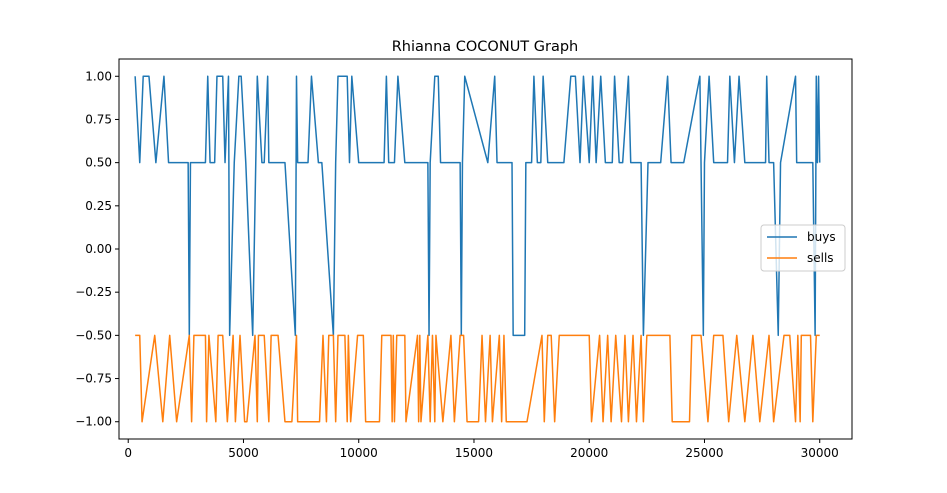 This screenshot has width=947, height=493. Describe the element at coordinates (803, 248) in the screenshot. I see `legend: buys sells` at that location.